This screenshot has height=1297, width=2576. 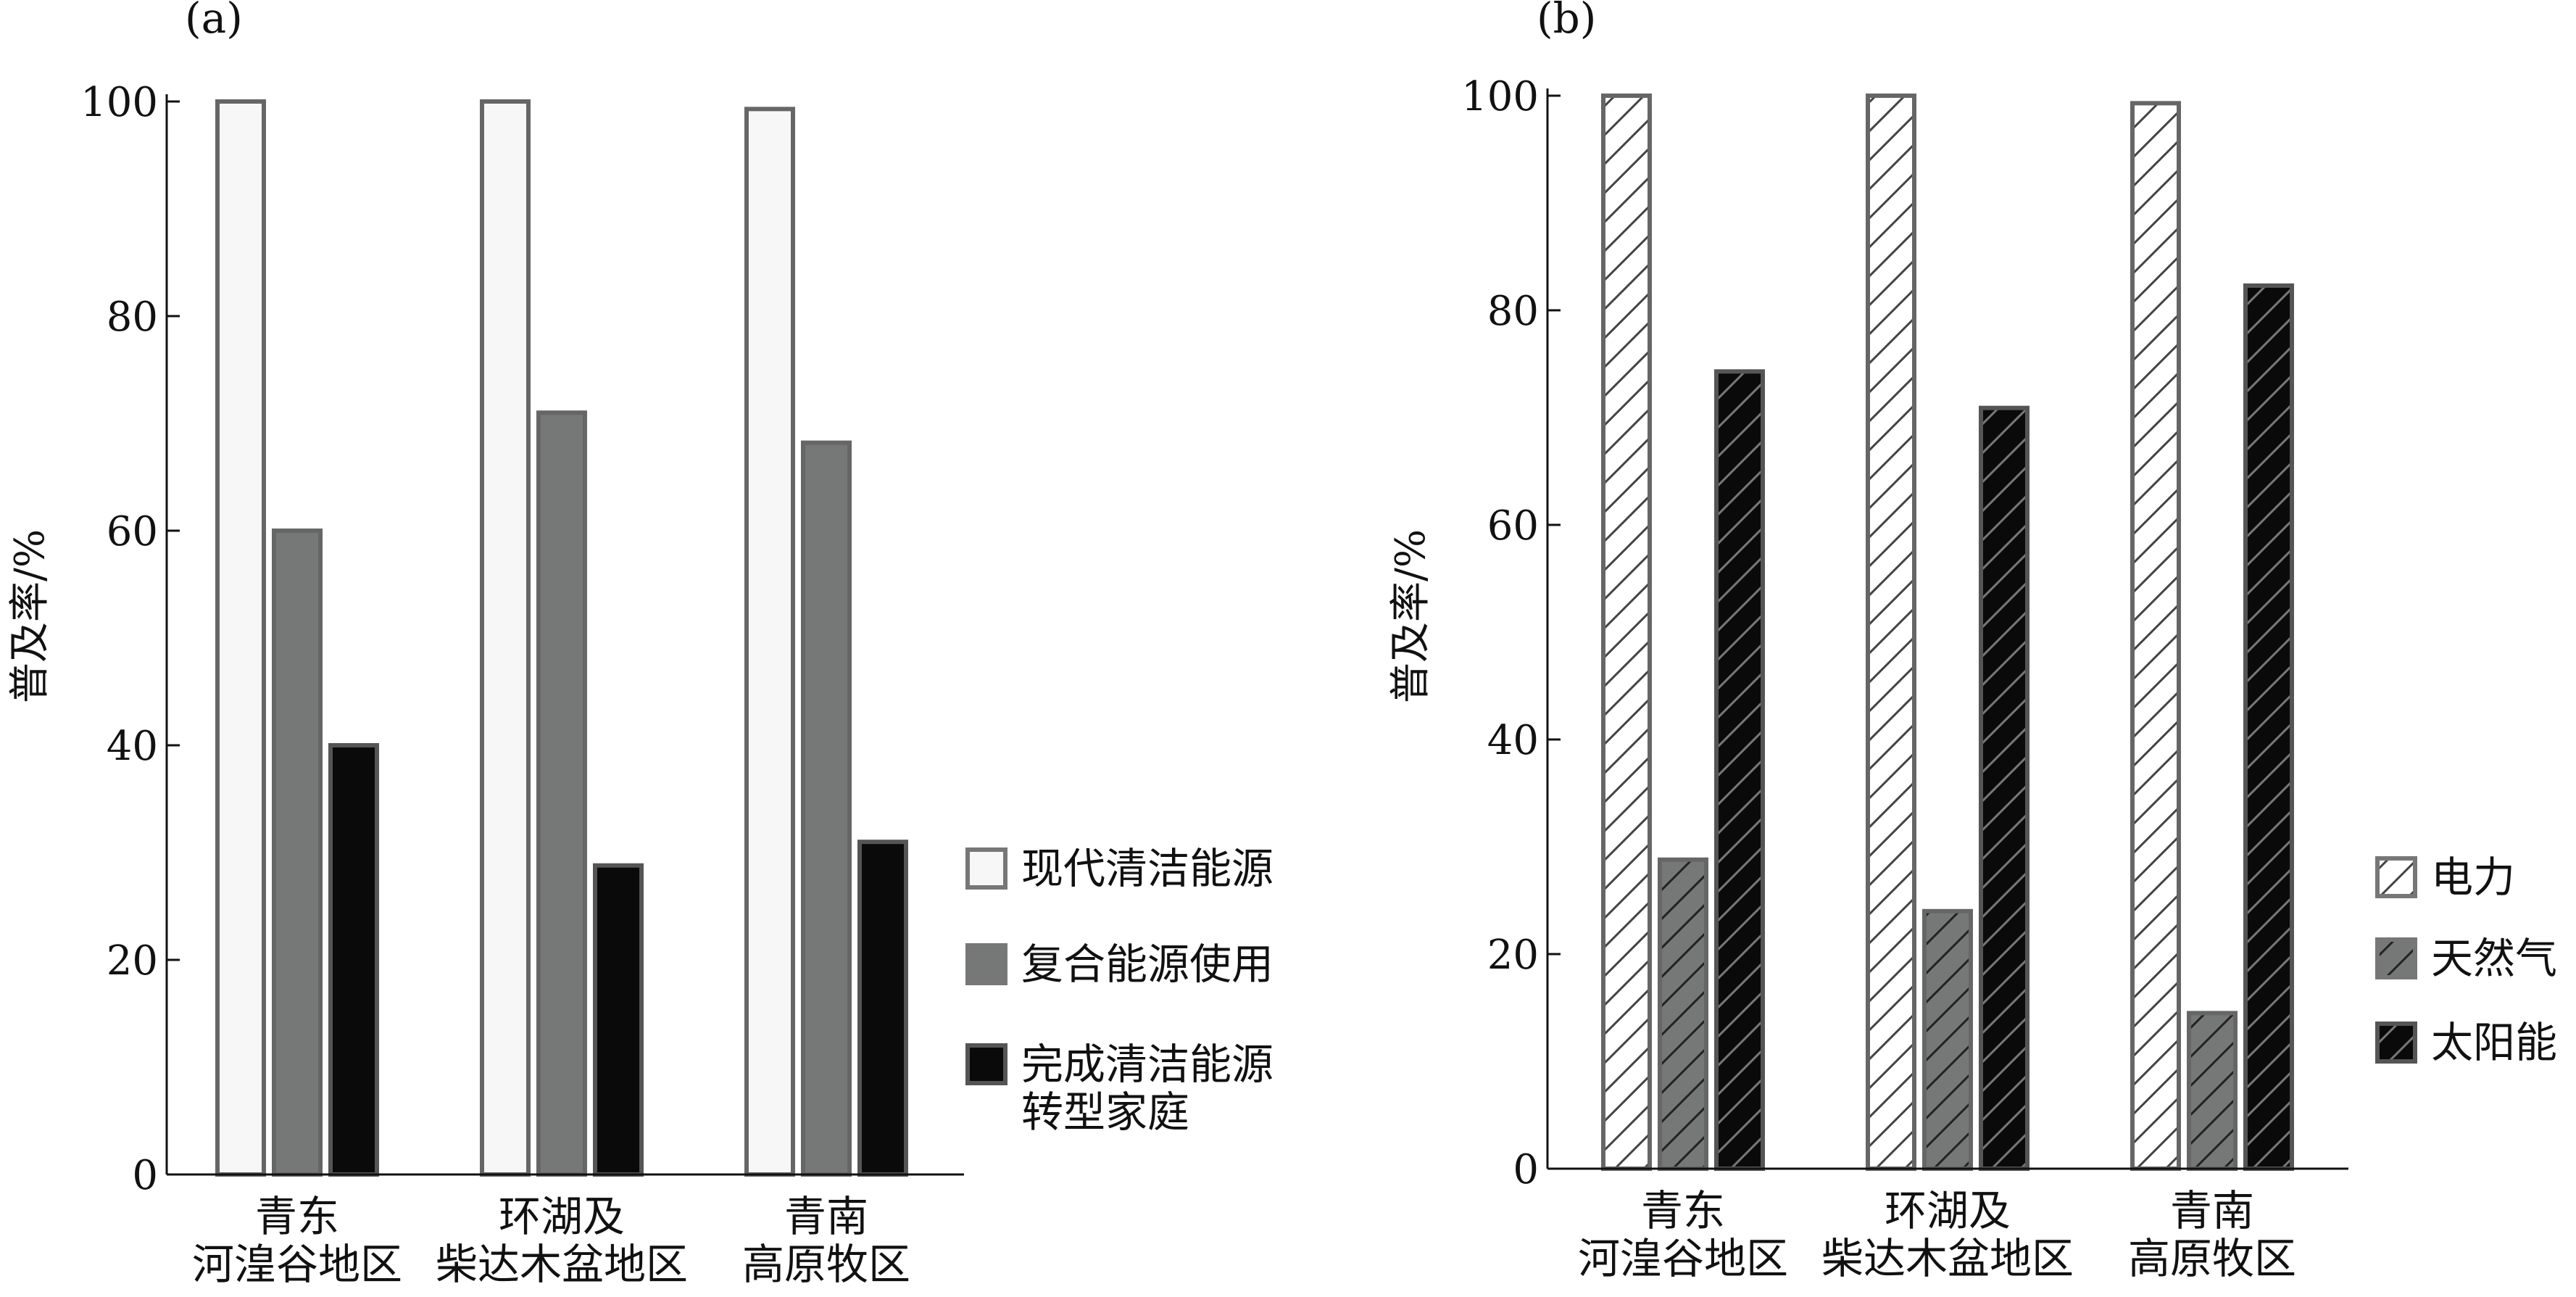 I want to click on y-tick-label-a-20: 20, so click(x=132, y=961).